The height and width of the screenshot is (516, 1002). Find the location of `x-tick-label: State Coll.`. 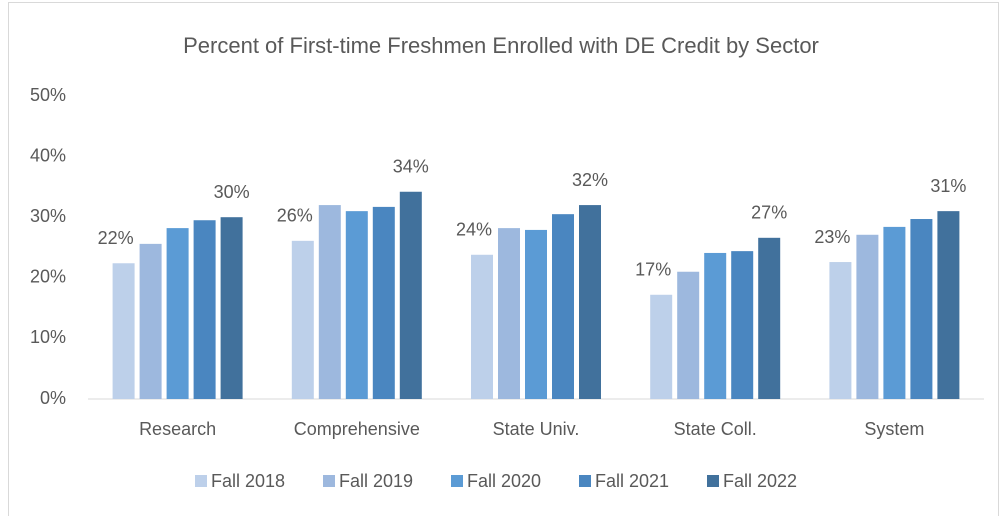

x-tick-label: State Coll. is located at coordinates (715, 429).